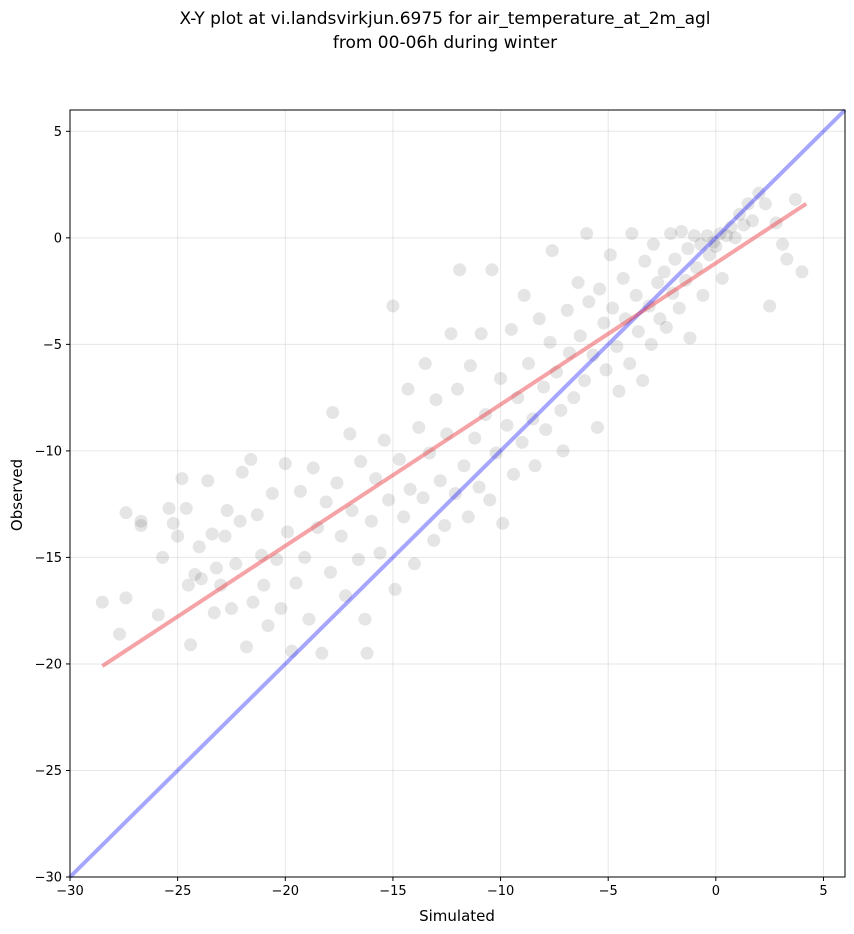  What do you see at coordinates (58, 132) in the screenshot?
I see `y-tick-label: 5` at bounding box center [58, 132].